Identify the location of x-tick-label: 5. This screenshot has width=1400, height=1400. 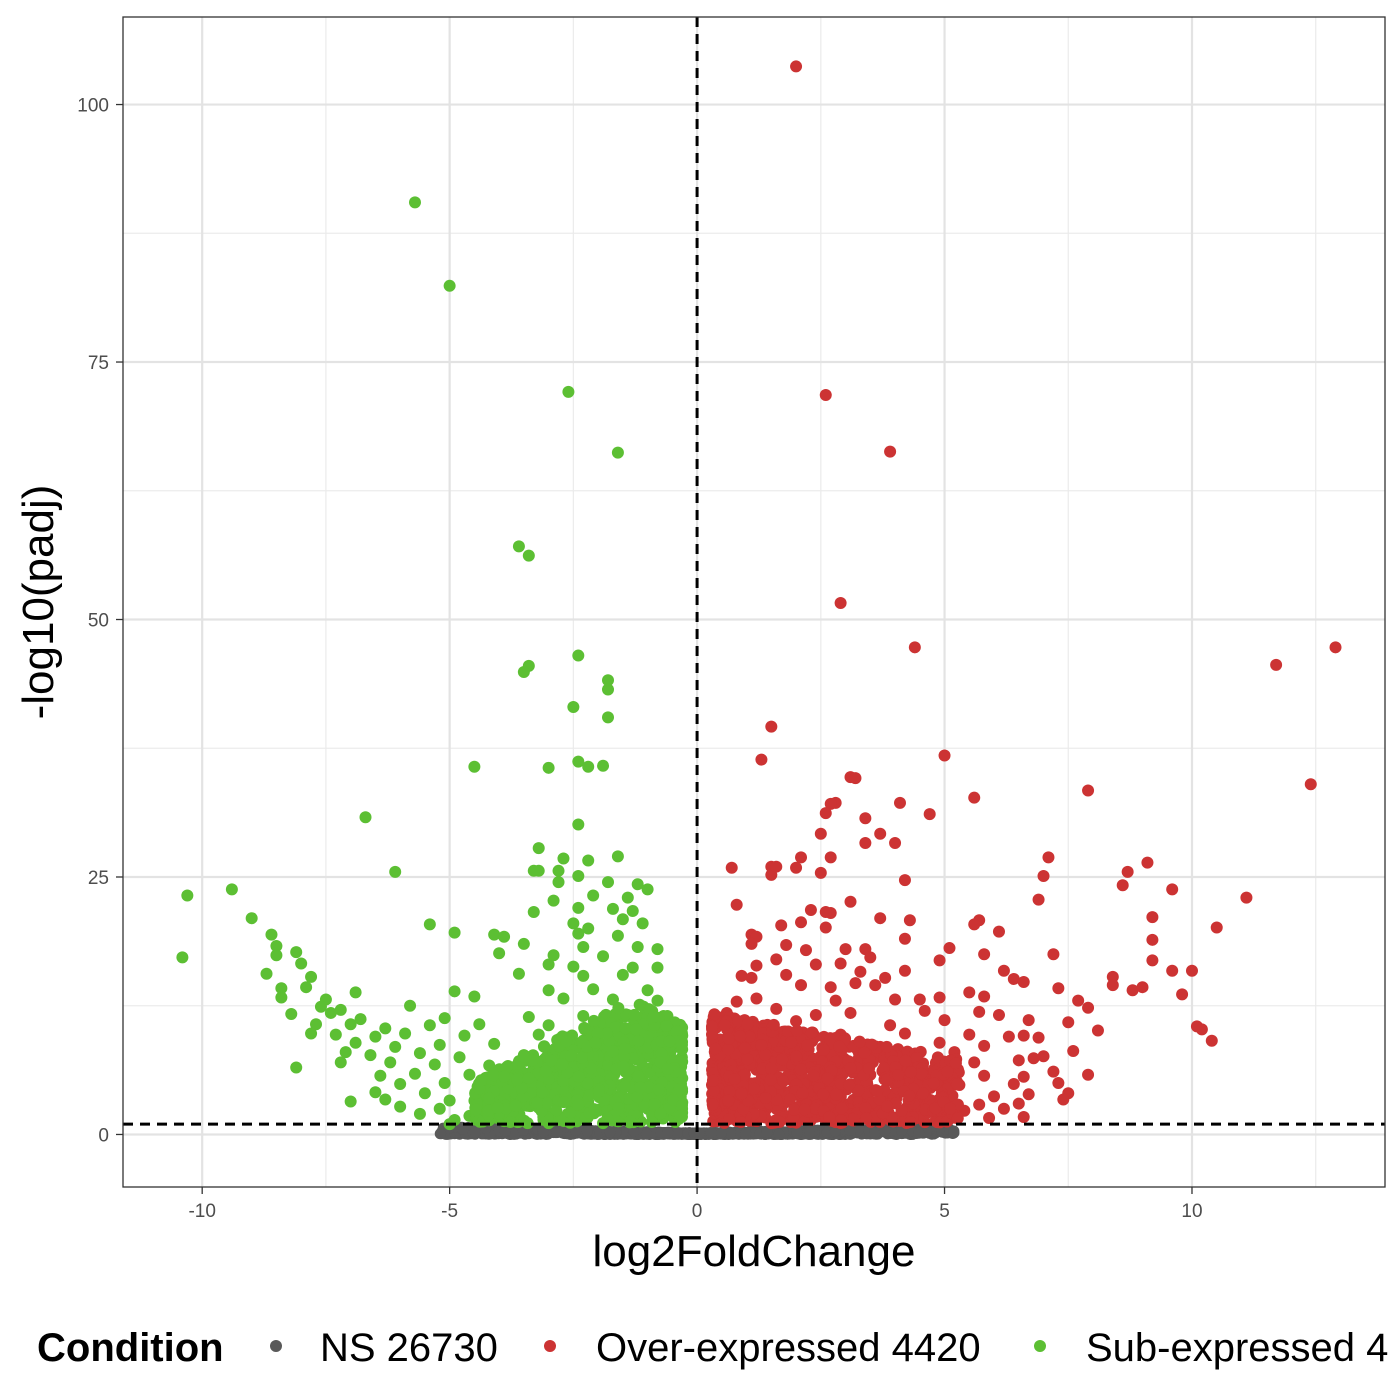
(944, 1211).